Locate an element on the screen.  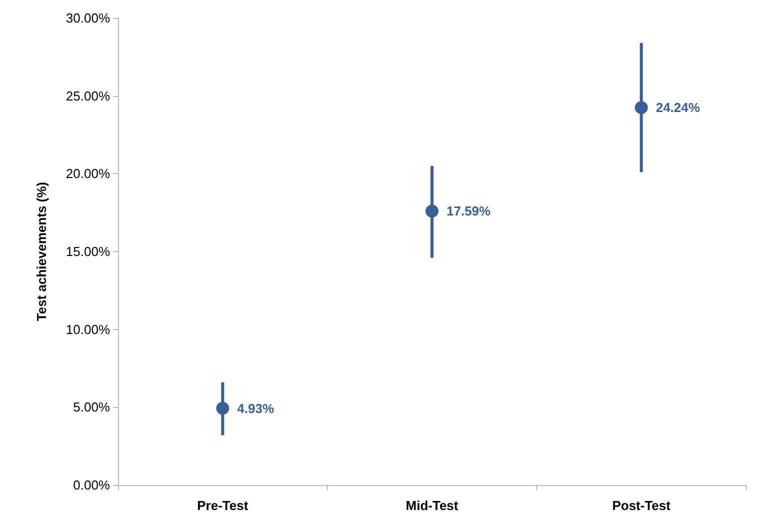
y-tick-label: 10.00% is located at coordinates (88, 329).